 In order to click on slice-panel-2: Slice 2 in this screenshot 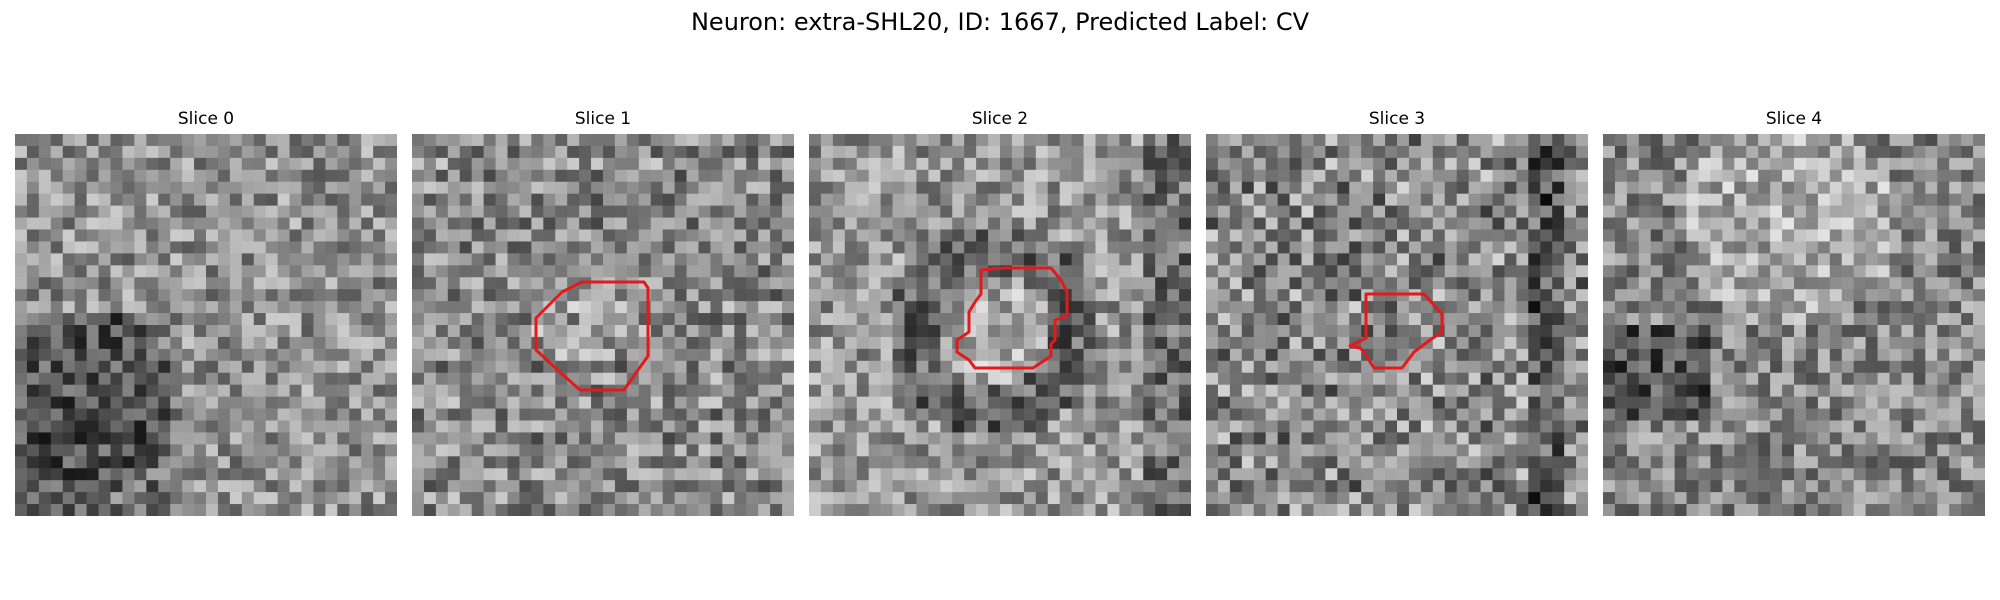, I will do `click(1000, 312)`.